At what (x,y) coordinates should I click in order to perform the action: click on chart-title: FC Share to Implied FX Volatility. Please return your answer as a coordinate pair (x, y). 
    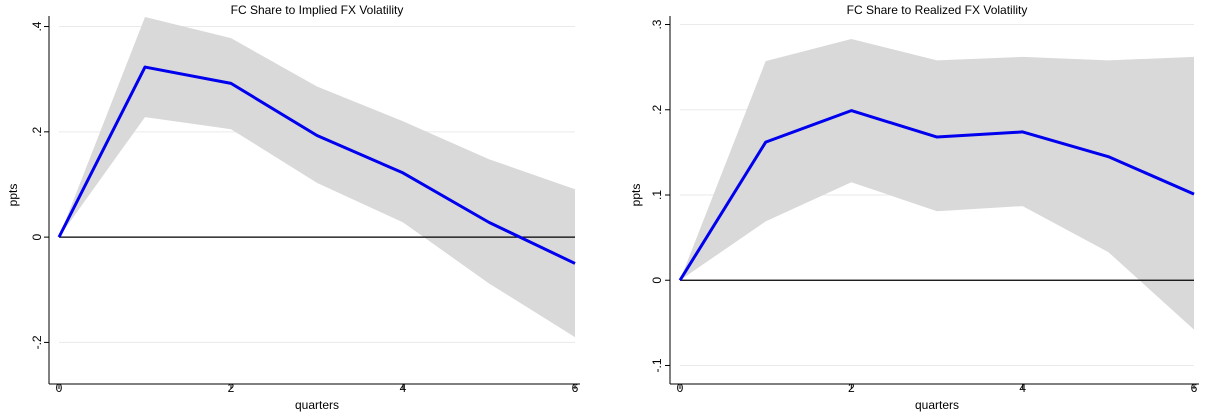
    Looking at the image, I should click on (317, 10).